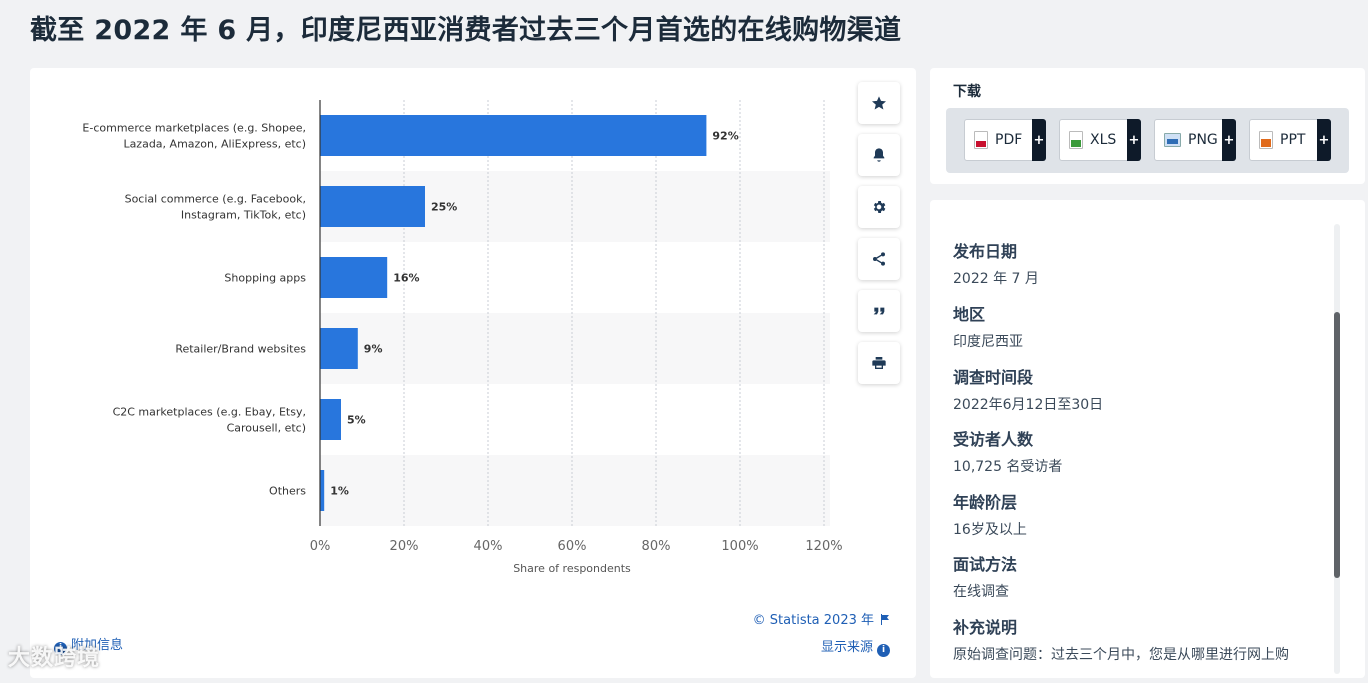 The width and height of the screenshot is (1368, 683). I want to click on category-label: Others, so click(287, 491).